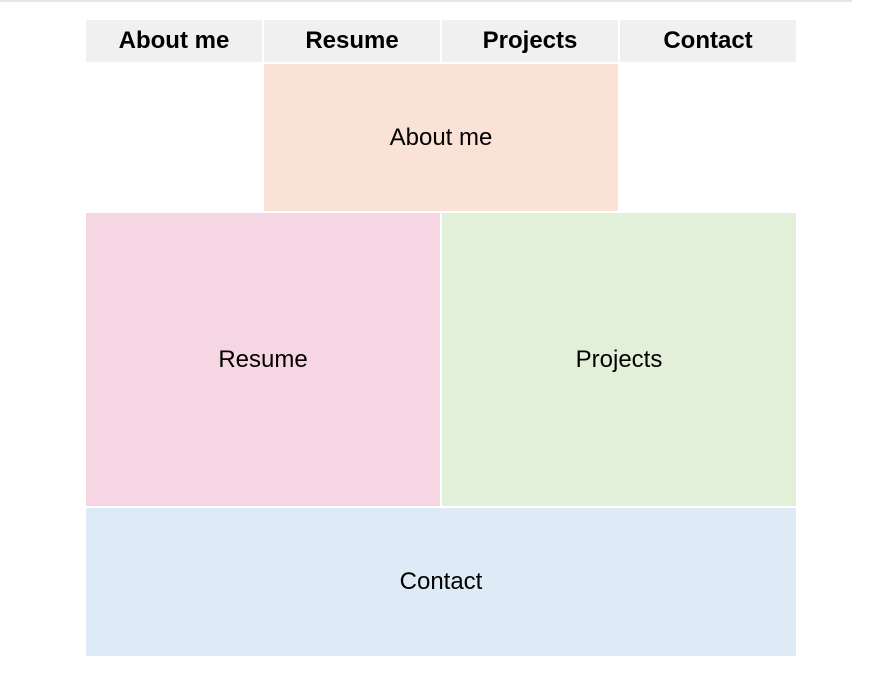  I want to click on contact-section-label: Contact, so click(441, 581).